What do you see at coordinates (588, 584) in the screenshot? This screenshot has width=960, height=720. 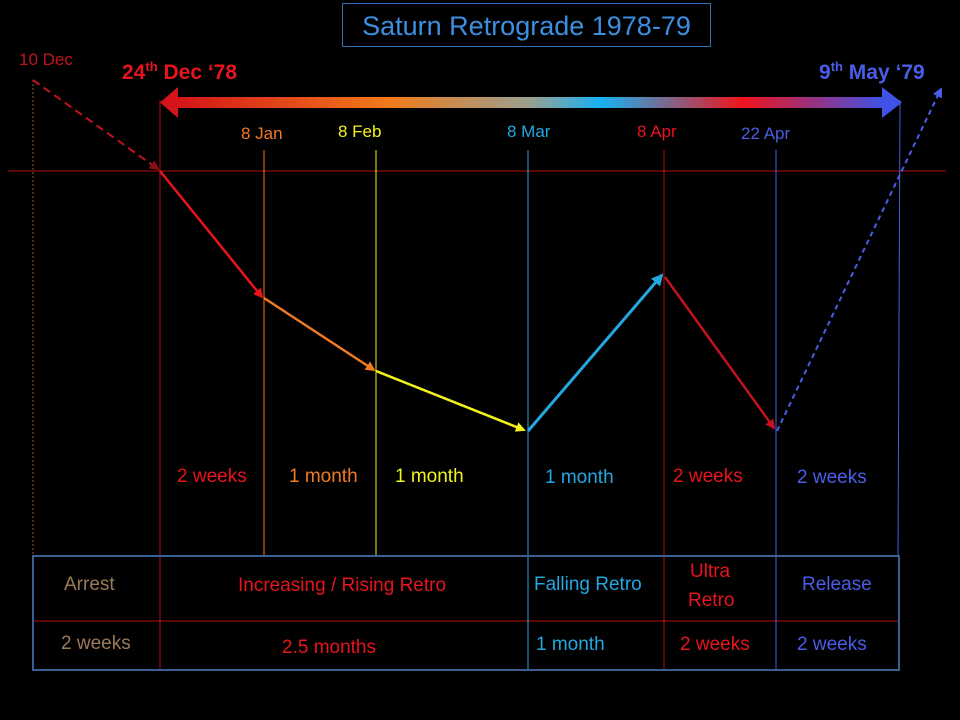 I see `phase-falling: Falling Retro` at bounding box center [588, 584].